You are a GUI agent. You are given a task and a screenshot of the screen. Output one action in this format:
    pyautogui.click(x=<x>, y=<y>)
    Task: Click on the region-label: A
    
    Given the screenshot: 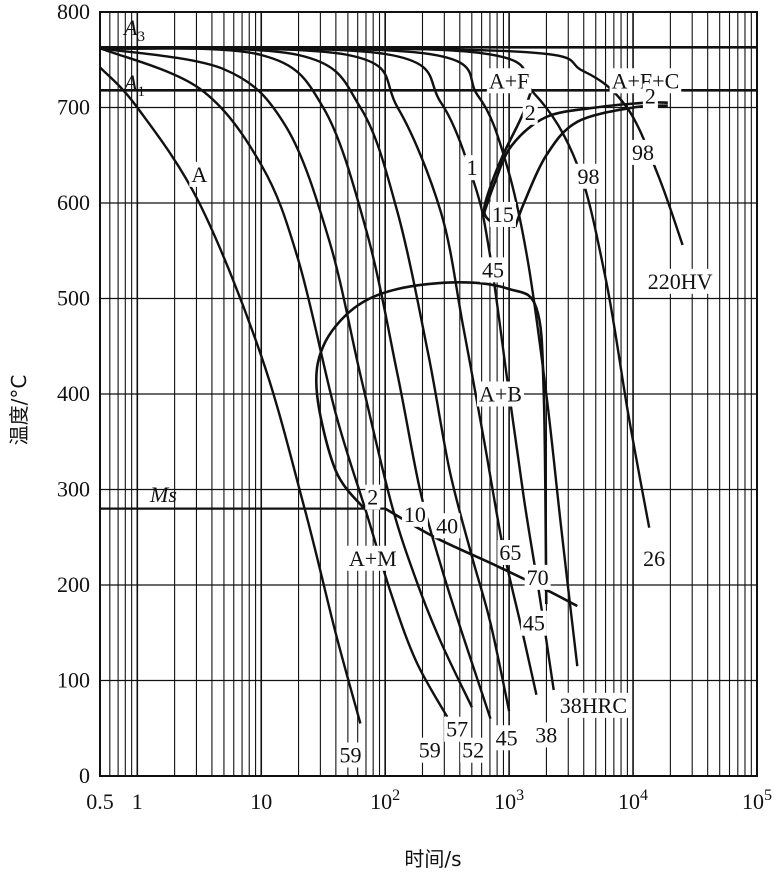 What is the action you would take?
    pyautogui.click(x=199, y=174)
    